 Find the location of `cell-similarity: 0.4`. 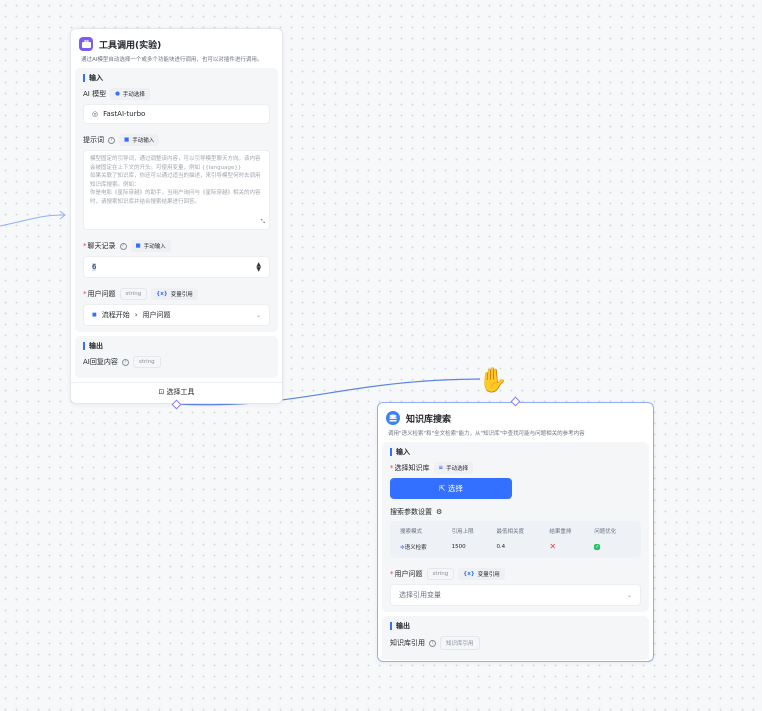

cell-similarity: 0.4 is located at coordinates (501, 546).